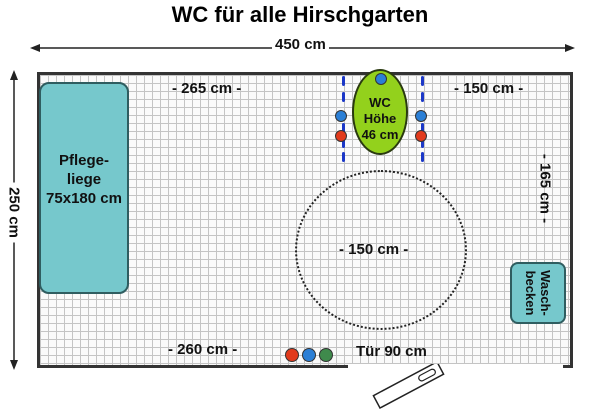 The height and width of the screenshot is (410, 600). I want to click on right-blue-marker, so click(421, 116).